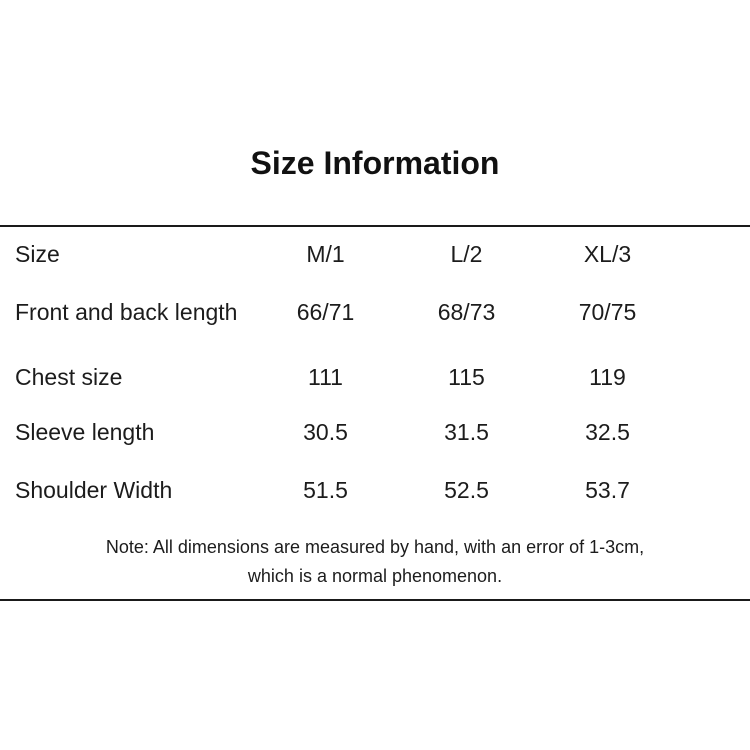 The width and height of the screenshot is (750, 750). Describe the element at coordinates (325, 311) in the screenshot. I see `measurement-cell: 66/71` at that location.